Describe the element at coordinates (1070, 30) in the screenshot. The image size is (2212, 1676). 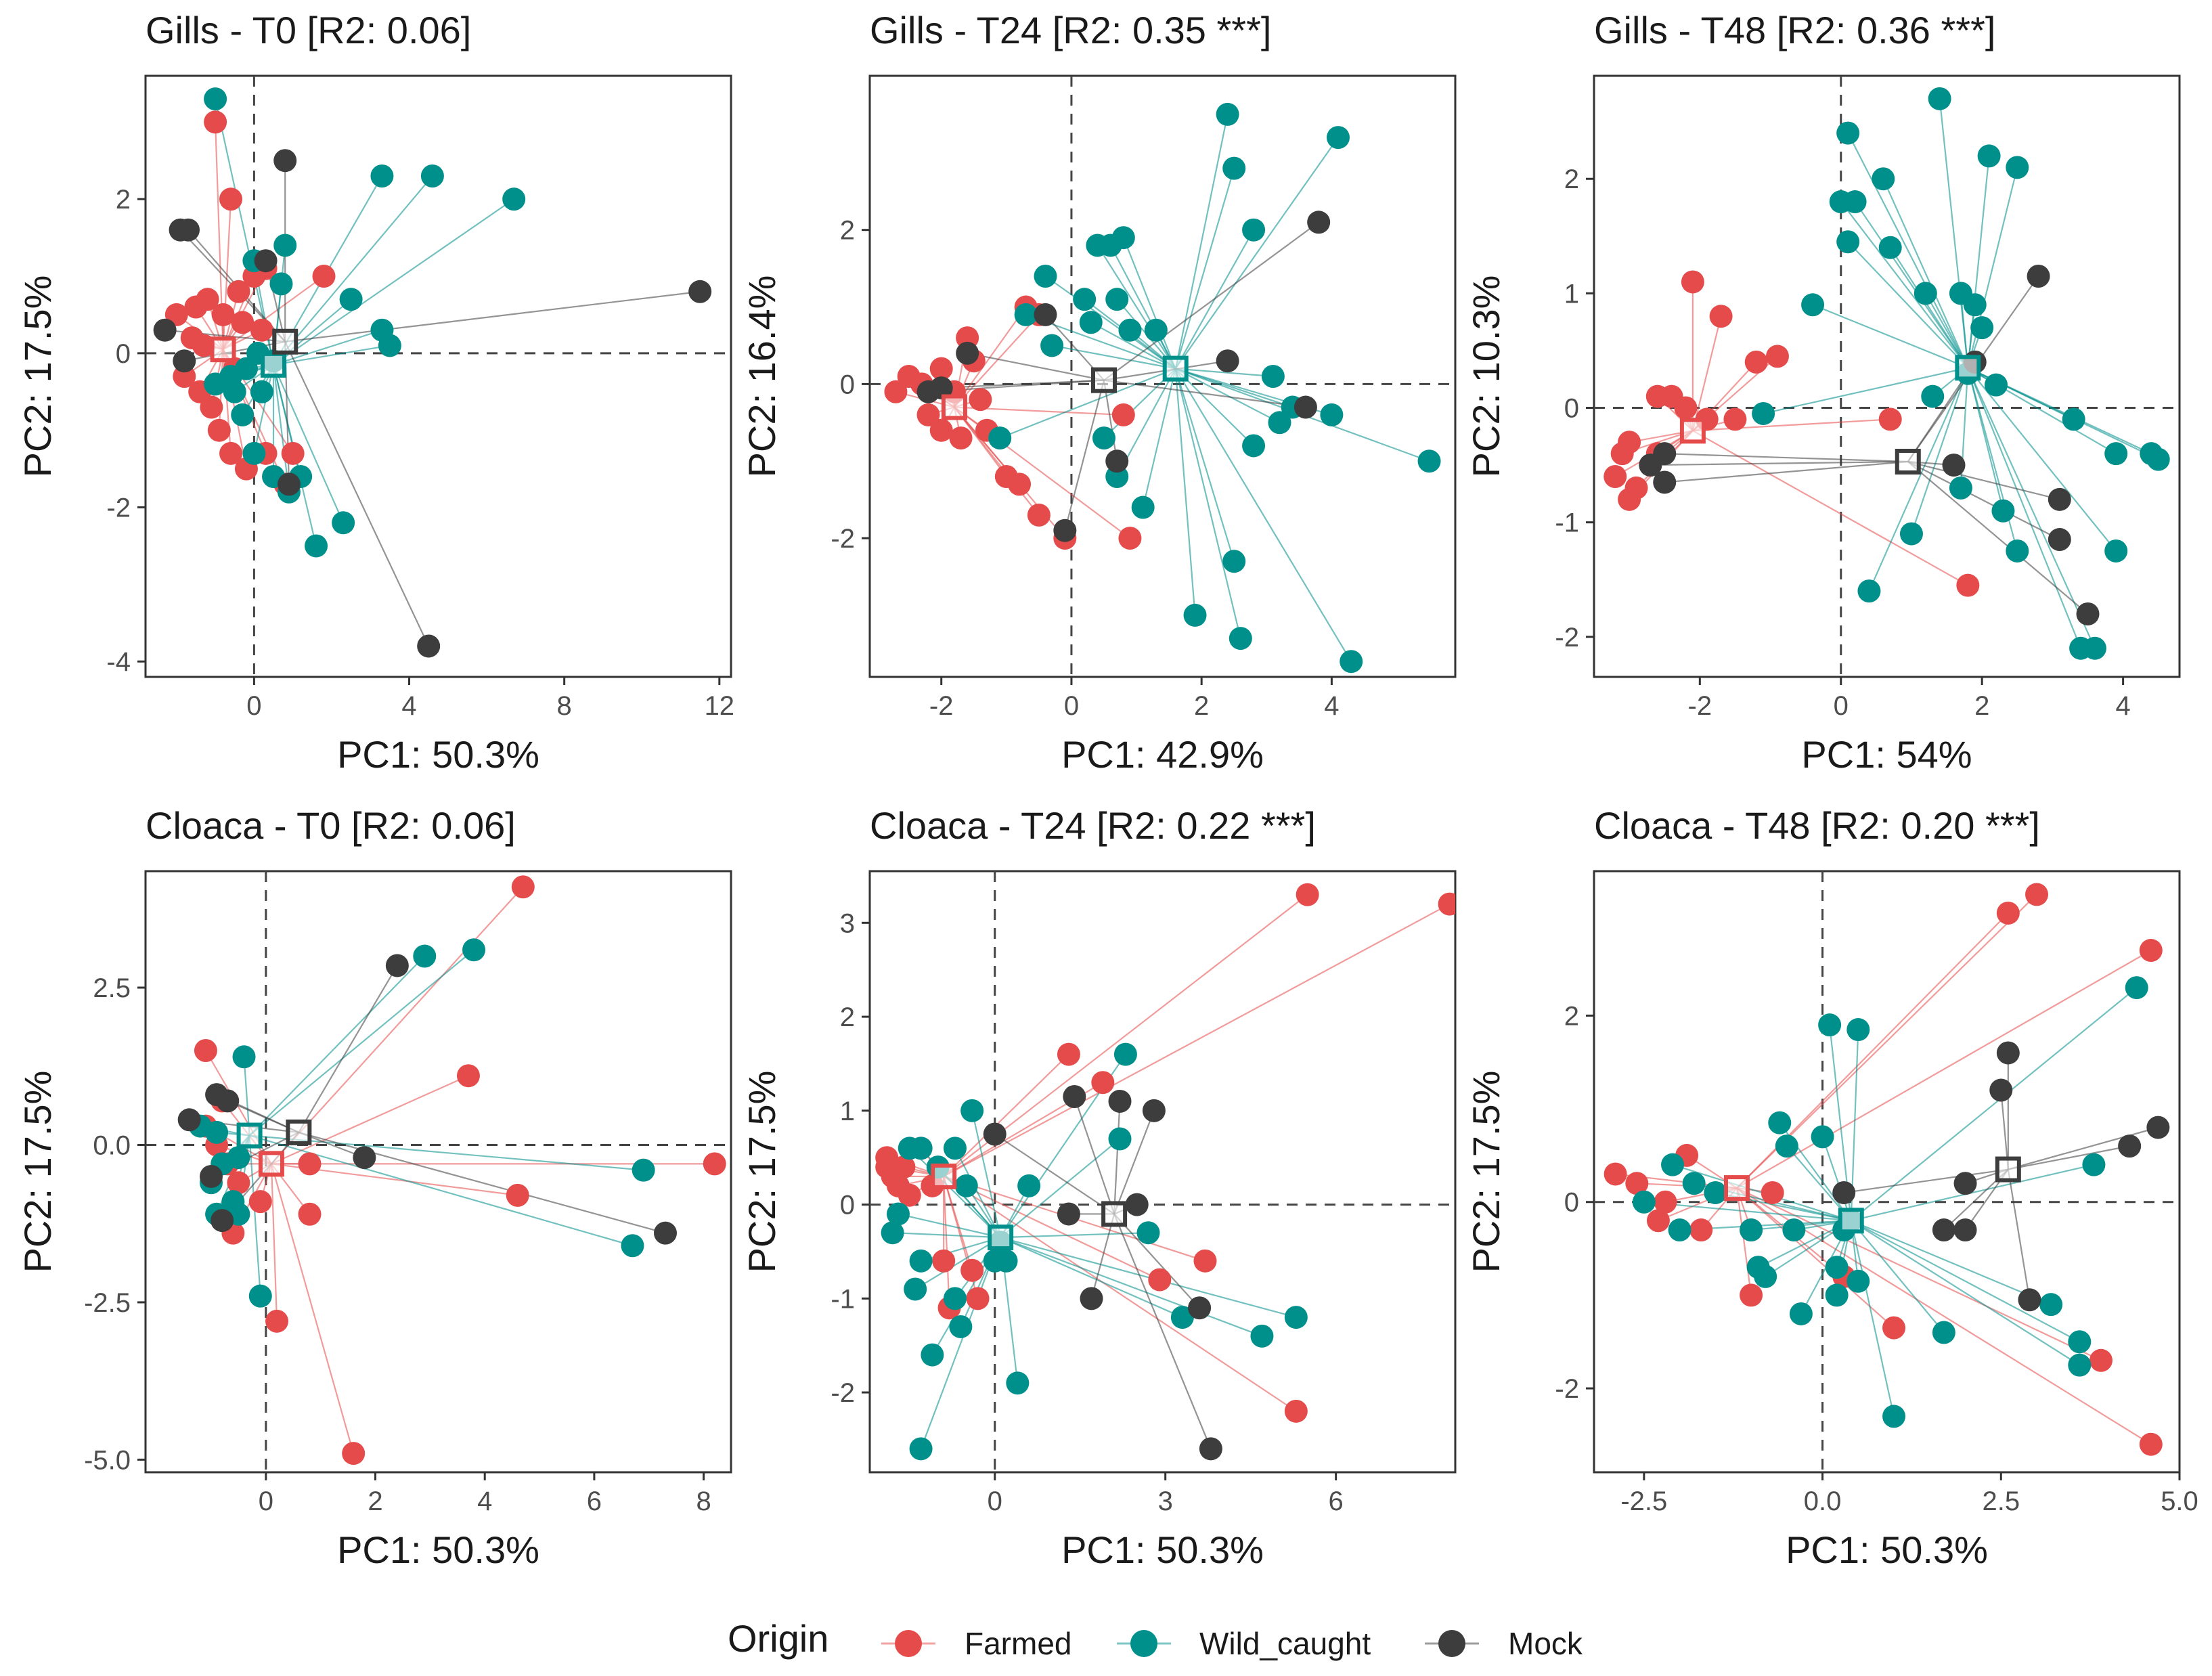
I see `panel-title: Gills - T24 [R2: 0.35 ***]` at that location.